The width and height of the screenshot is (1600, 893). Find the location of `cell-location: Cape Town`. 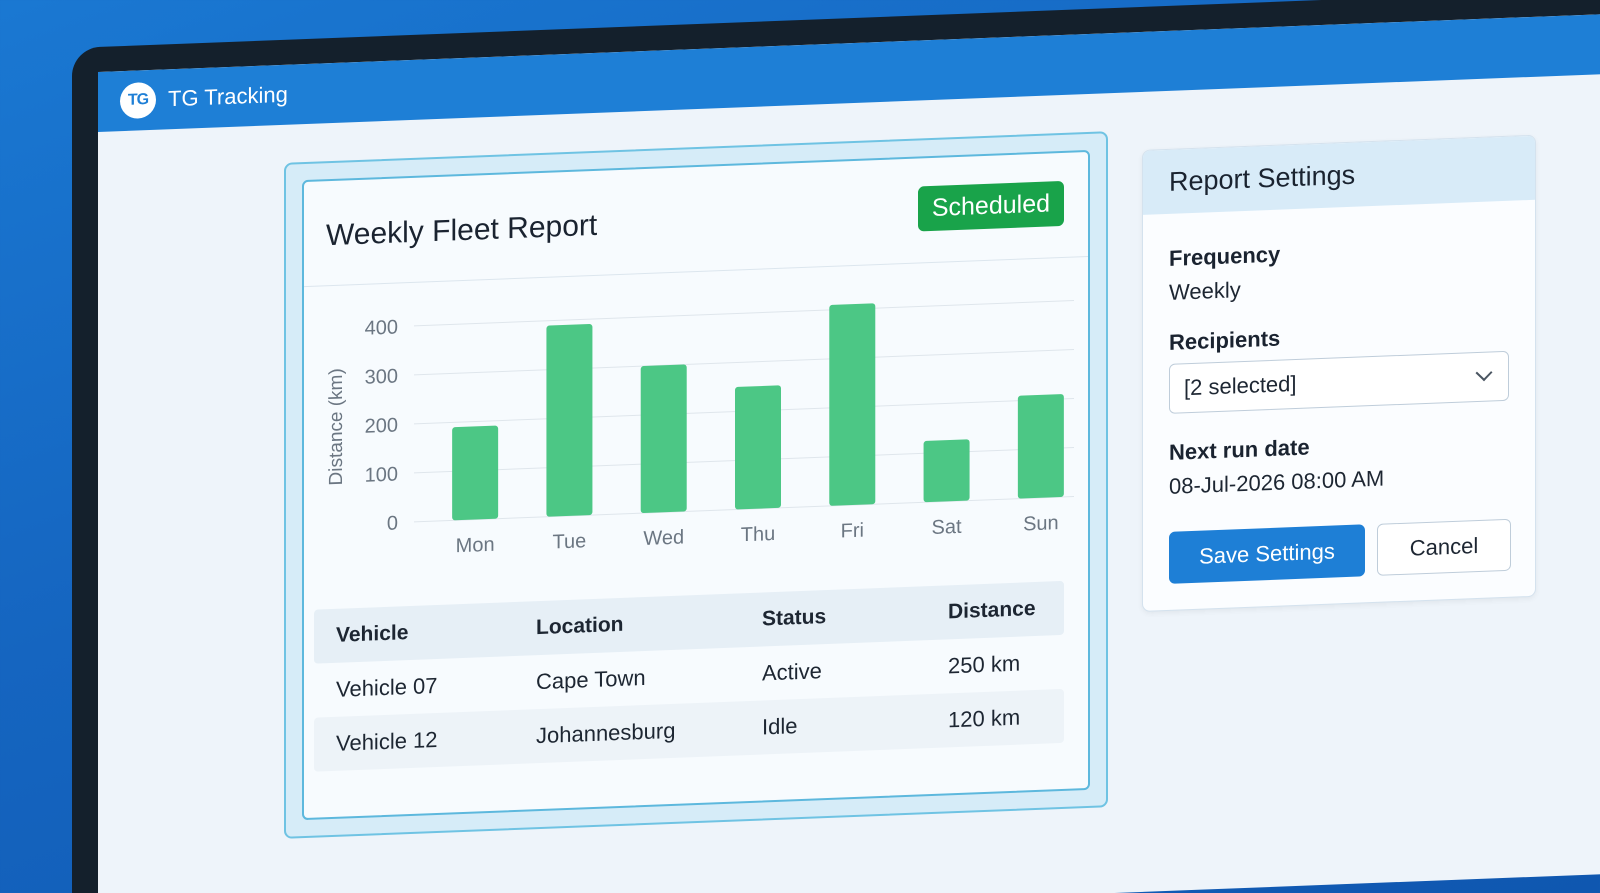

cell-location: Cape Town is located at coordinates (591, 679).